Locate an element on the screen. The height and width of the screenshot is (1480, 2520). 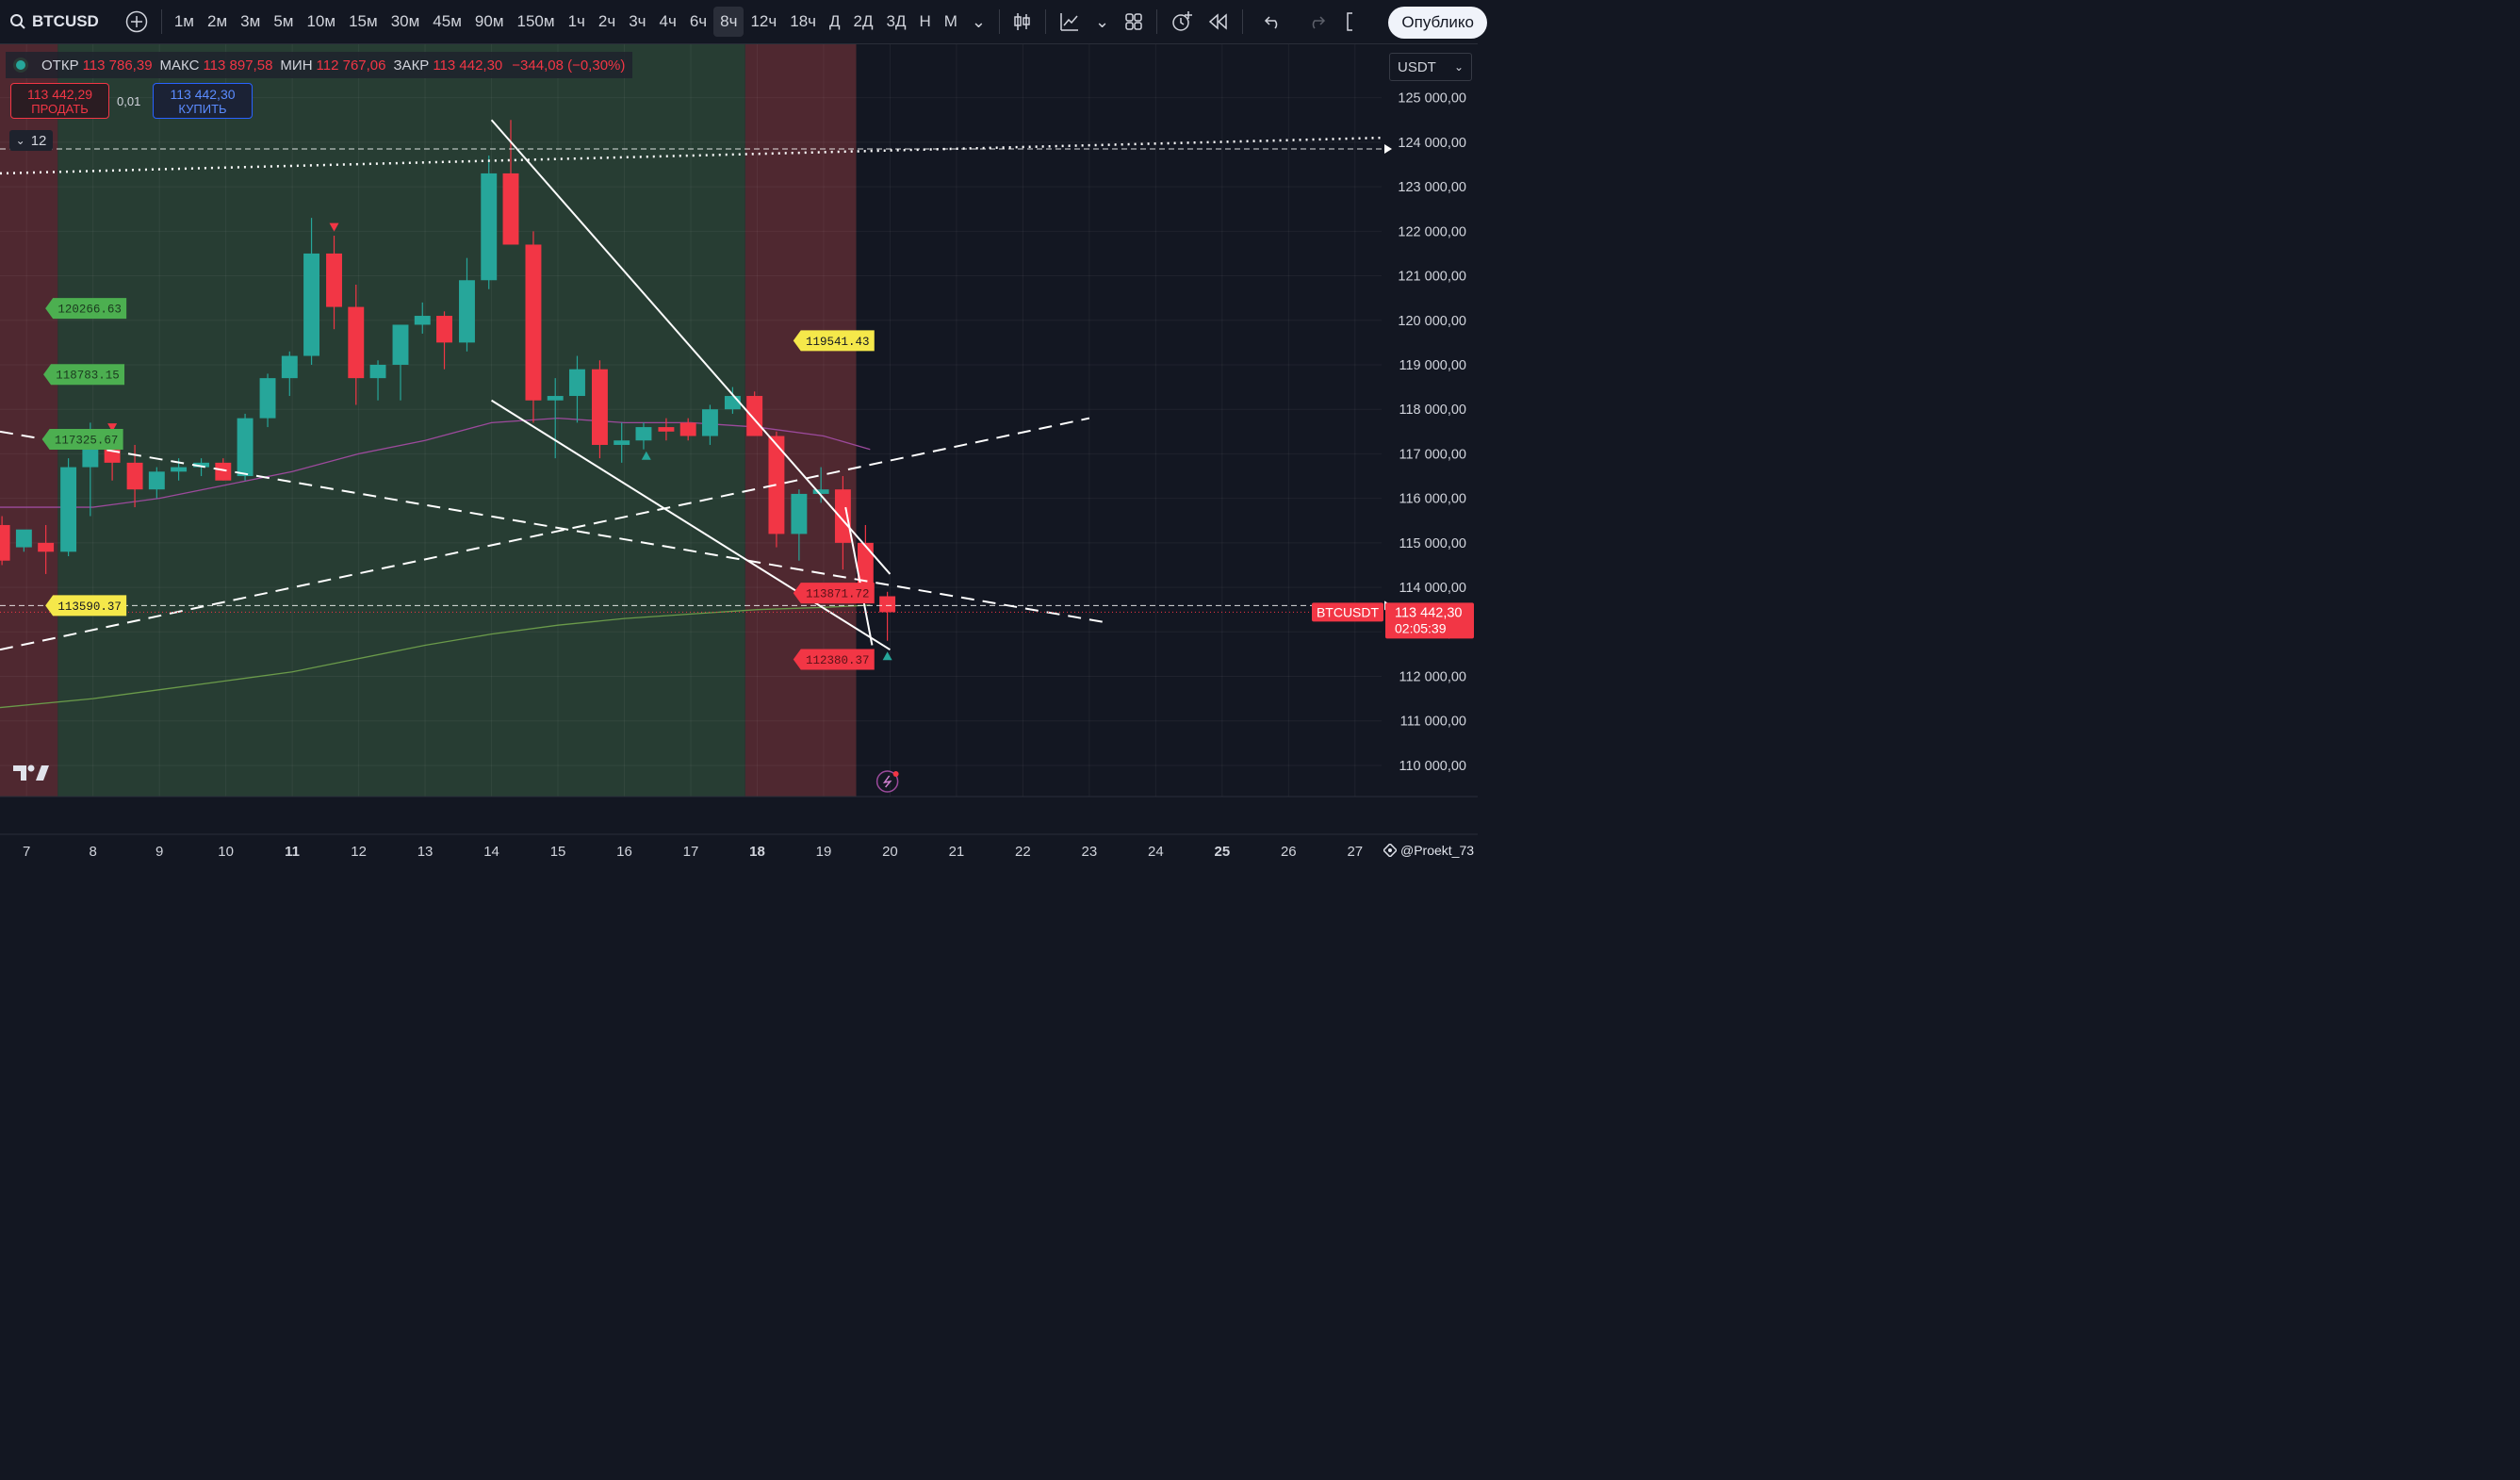
add-symbol-icon is located at coordinates (136, 22).